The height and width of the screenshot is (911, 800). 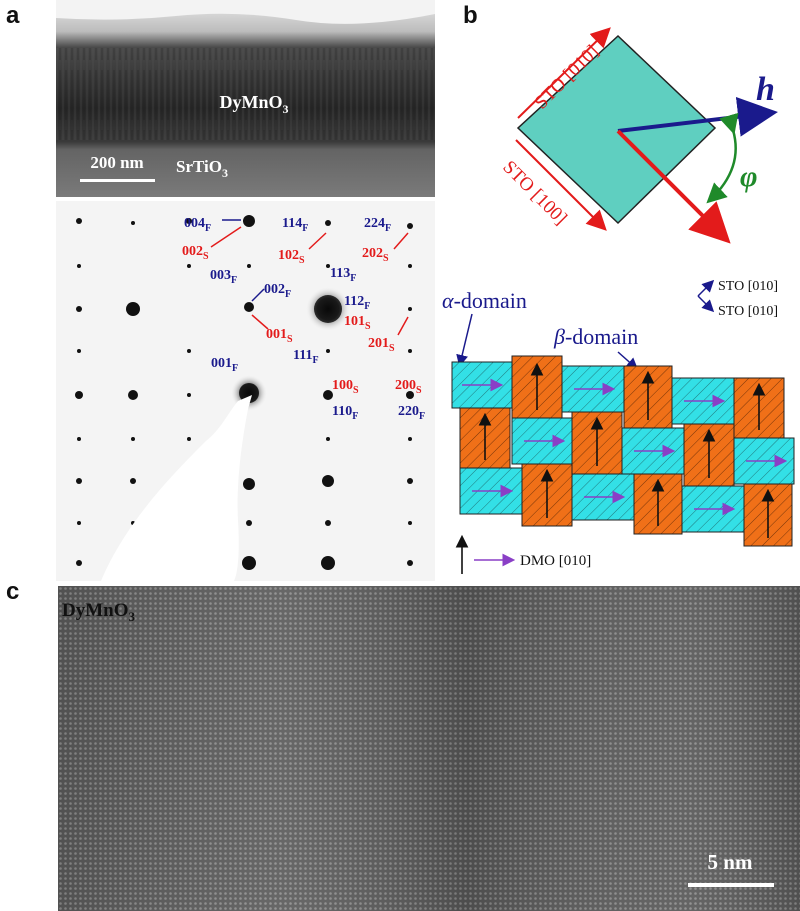 I want to click on phi-label: φ, so click(x=749, y=176).